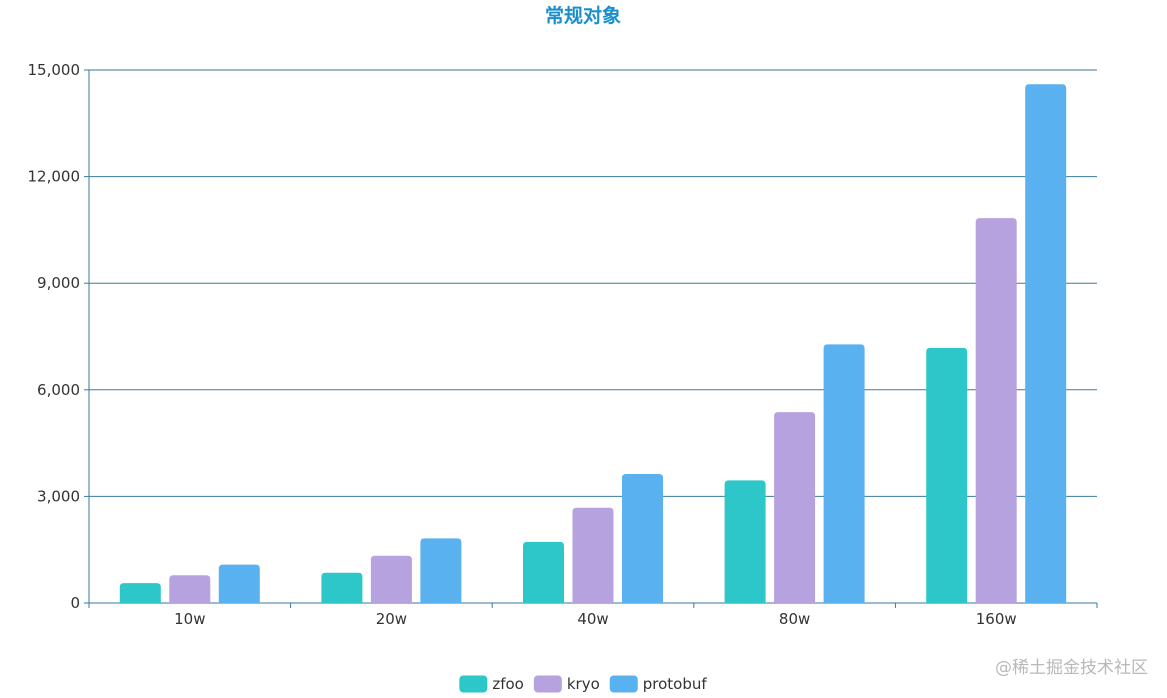 The width and height of the screenshot is (1167, 698). What do you see at coordinates (996, 619) in the screenshot?
I see `x-tick-label: 160w` at bounding box center [996, 619].